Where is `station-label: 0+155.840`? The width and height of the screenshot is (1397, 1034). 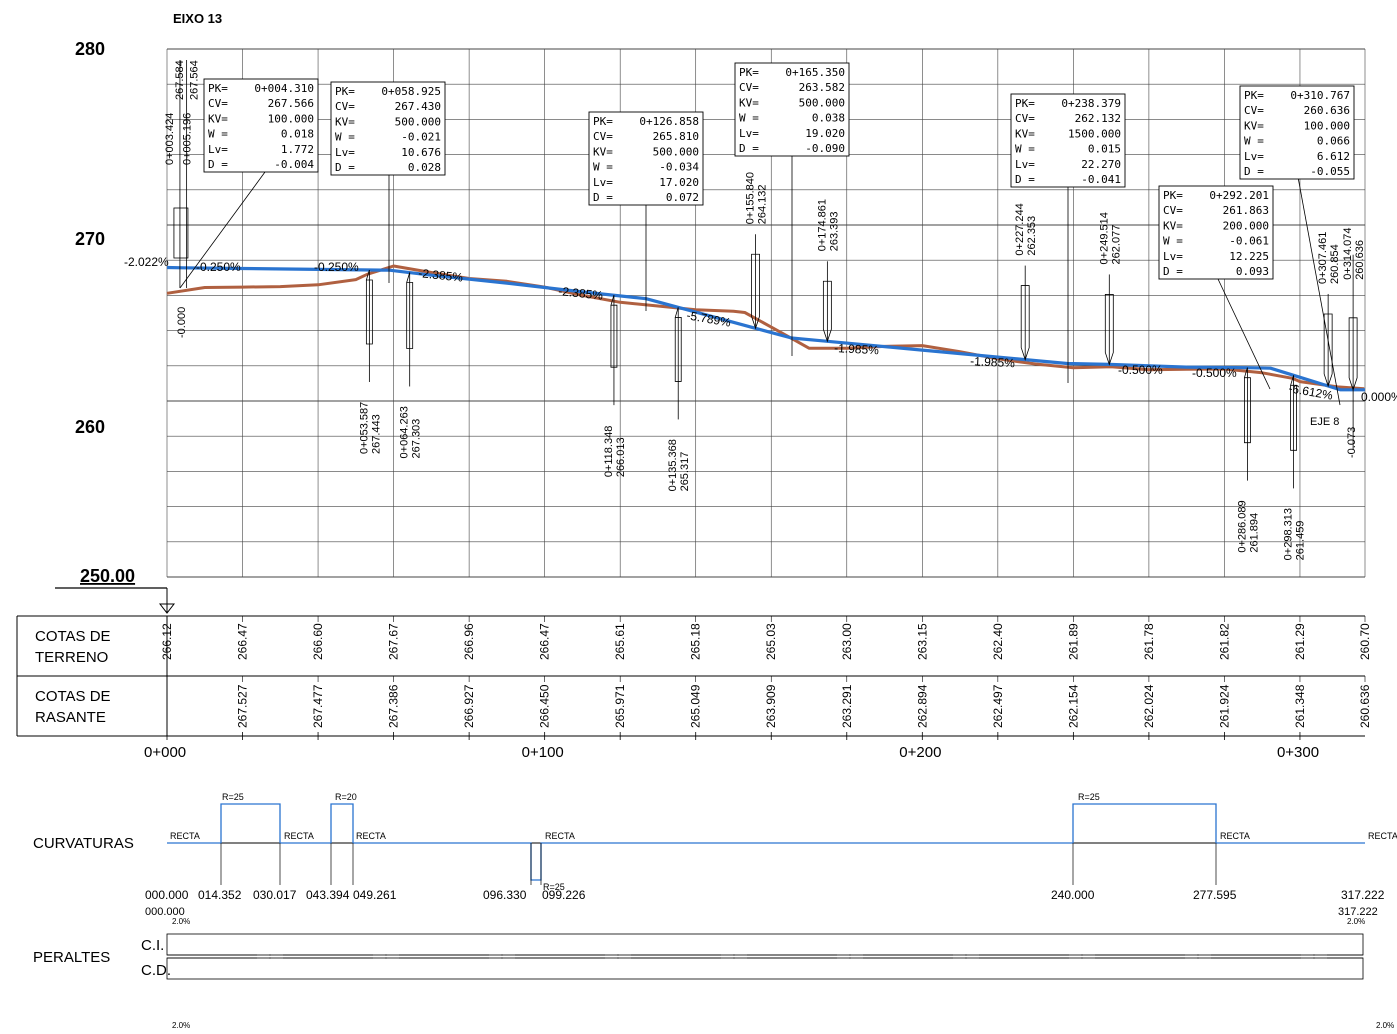
station-label: 0+155.840 is located at coordinates (751, 198).